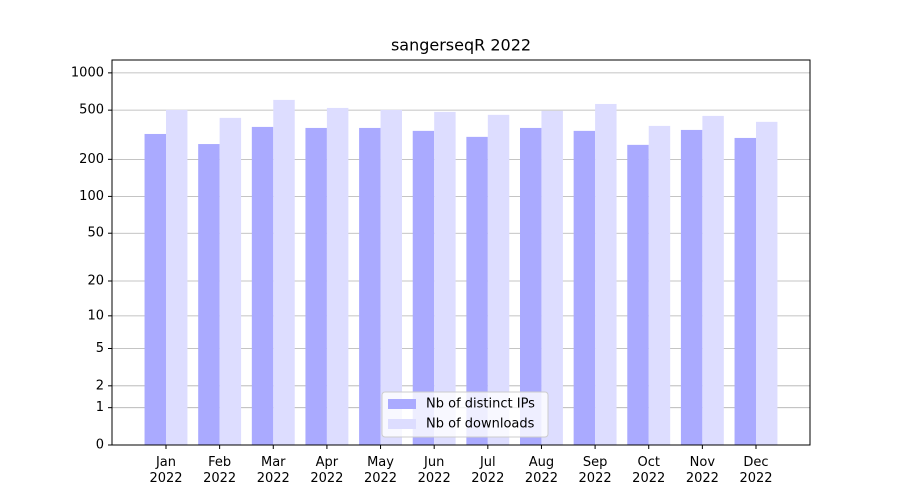  What do you see at coordinates (91, 159) in the screenshot?
I see `y-tick-label: 200` at bounding box center [91, 159].